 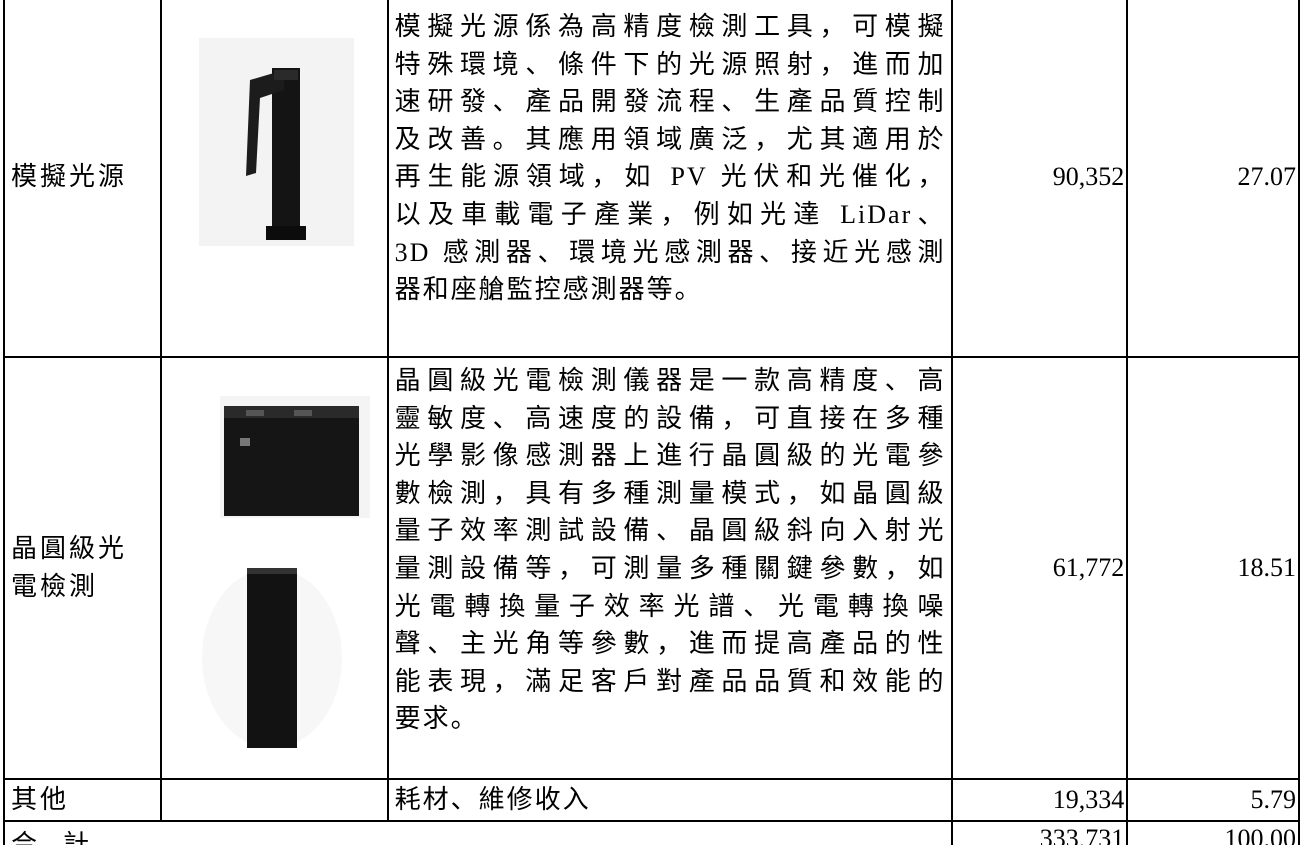 I want to click on description: 耗材、維修收入, so click(x=670, y=800).